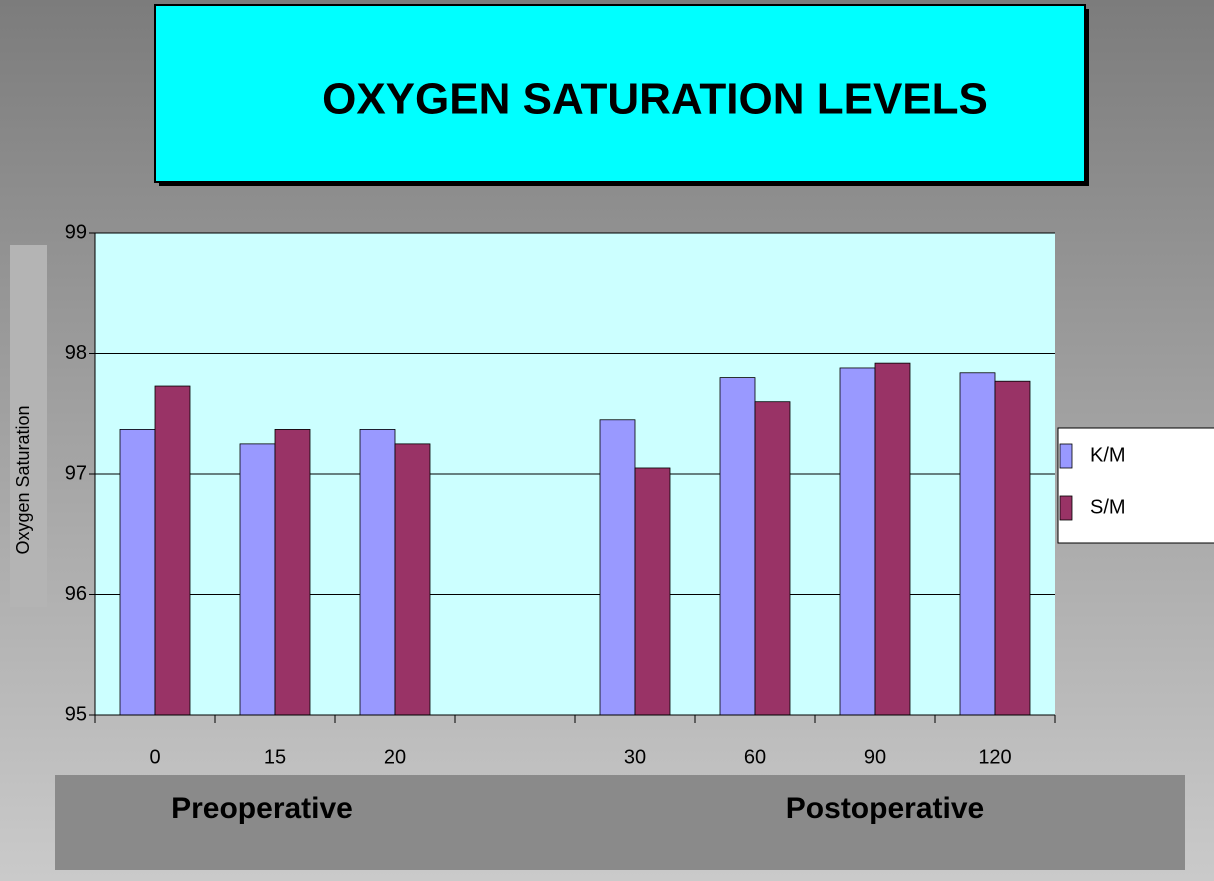 The width and height of the screenshot is (1214, 881). I want to click on x-tick-label: 0, so click(154, 757).